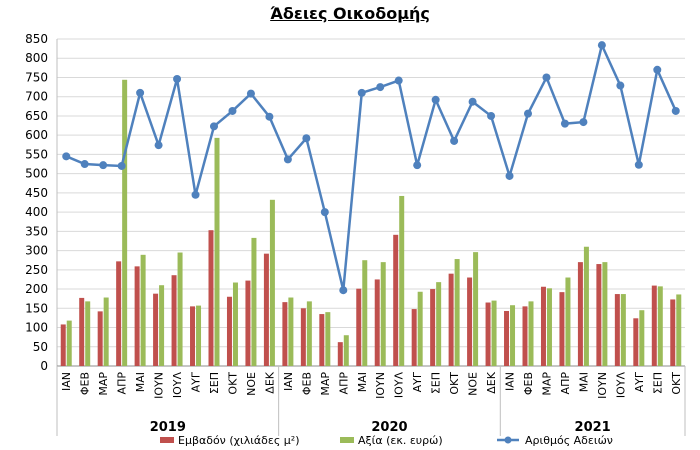 This screenshot has height=450, width=700. What do you see at coordinates (167, 440) in the screenshot?
I see `legend-swatch` at bounding box center [167, 440].